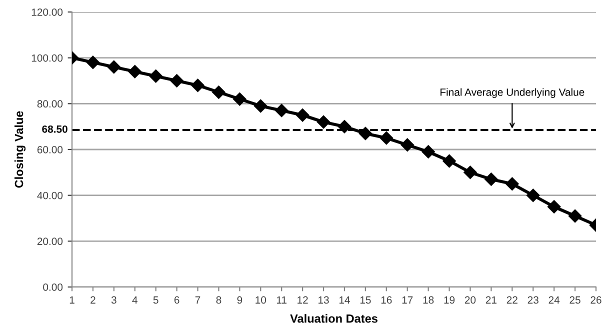 The image size is (605, 336). Describe the element at coordinates (93, 300) in the screenshot. I see `x-tick-label: 2` at that location.